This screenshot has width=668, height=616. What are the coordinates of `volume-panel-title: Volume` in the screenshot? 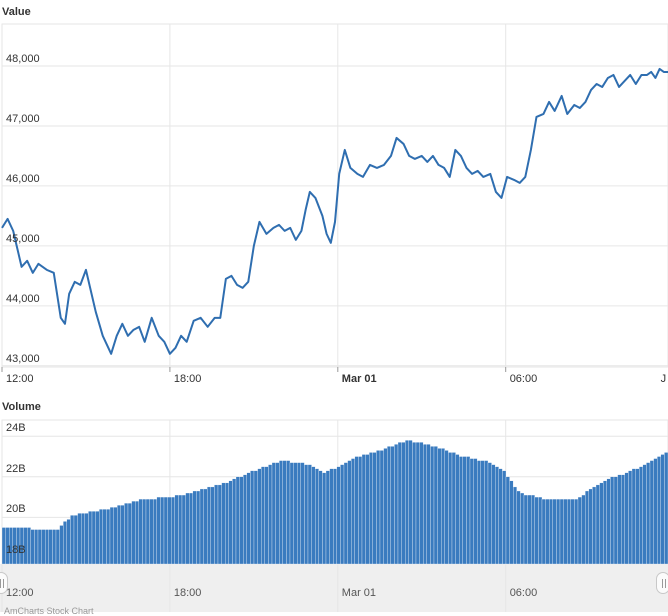 It's located at (21, 407).